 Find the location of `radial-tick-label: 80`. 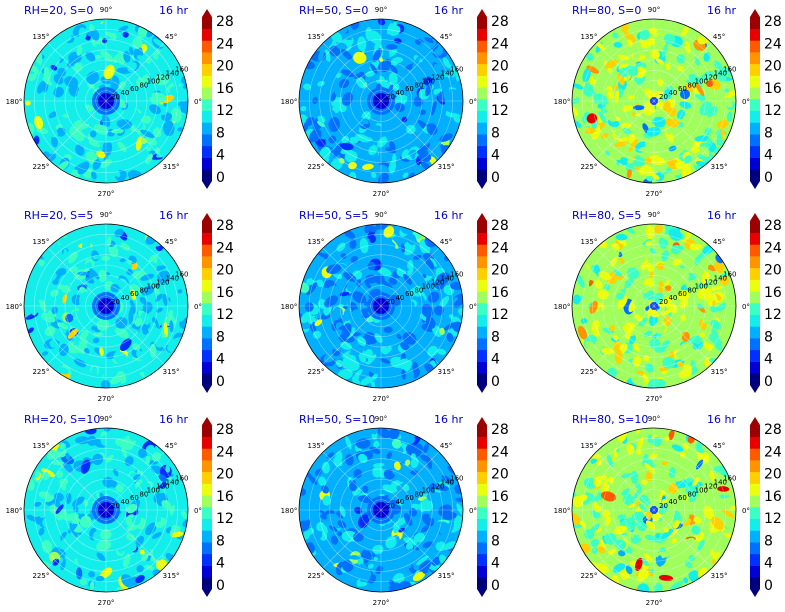

radial-tick-label: 80 is located at coordinates (691, 85).